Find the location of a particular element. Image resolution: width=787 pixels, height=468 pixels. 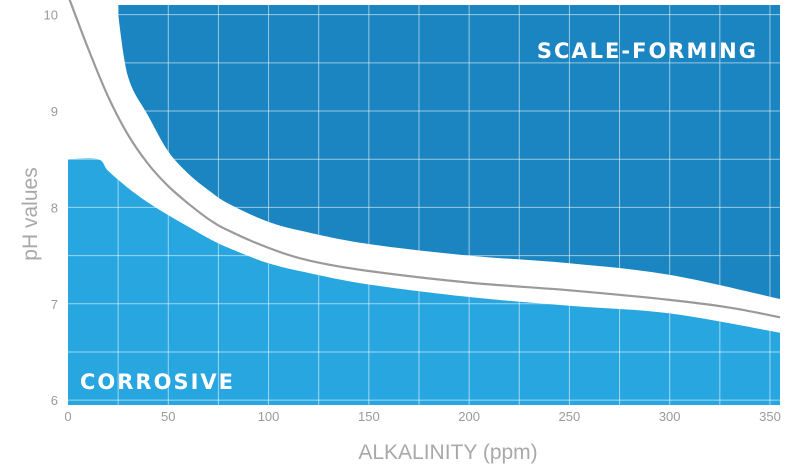

y-tick-label: 7 is located at coordinates (54, 304).